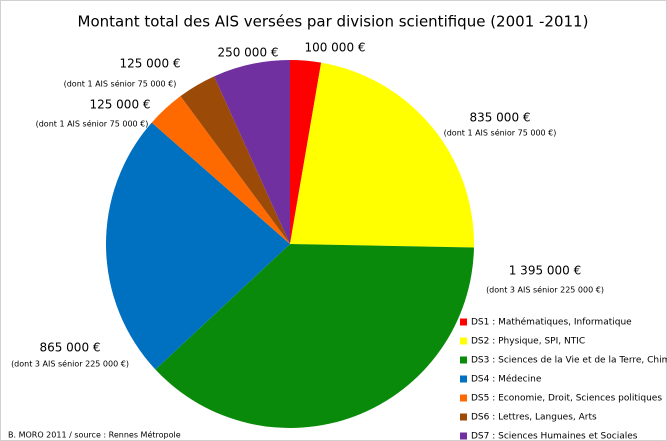  I want to click on data-label: 865 000 €, so click(69, 348).